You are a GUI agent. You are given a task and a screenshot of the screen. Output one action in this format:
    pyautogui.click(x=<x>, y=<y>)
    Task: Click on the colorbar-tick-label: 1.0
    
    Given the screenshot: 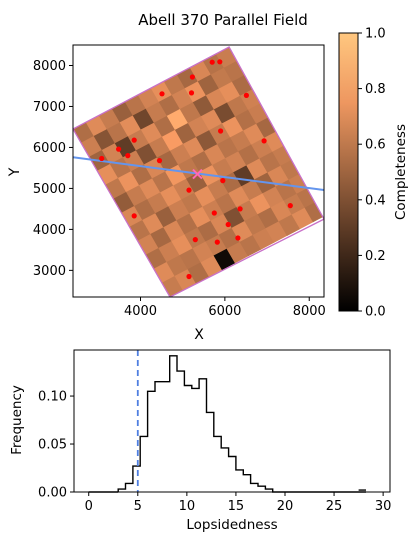 What is the action you would take?
    pyautogui.click(x=375, y=34)
    